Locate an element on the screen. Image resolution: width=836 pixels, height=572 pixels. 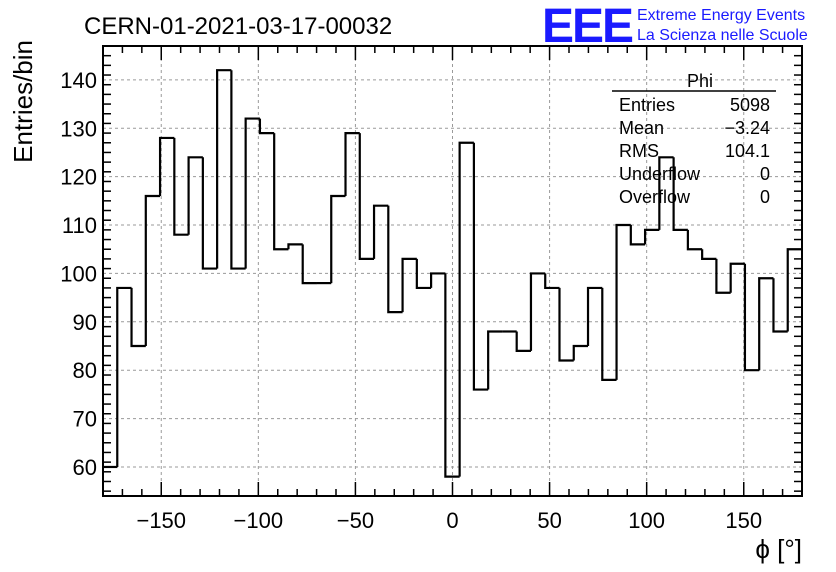
y-tick-label: 80 is located at coordinates (85, 370).